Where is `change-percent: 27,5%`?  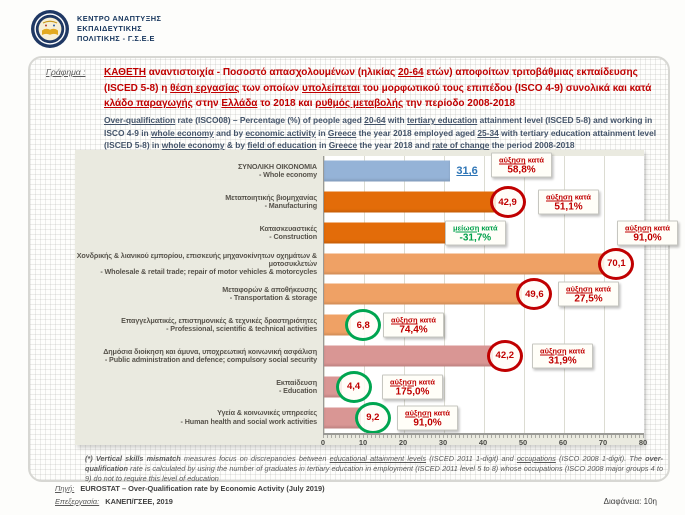 change-percent: 27,5% is located at coordinates (588, 299).